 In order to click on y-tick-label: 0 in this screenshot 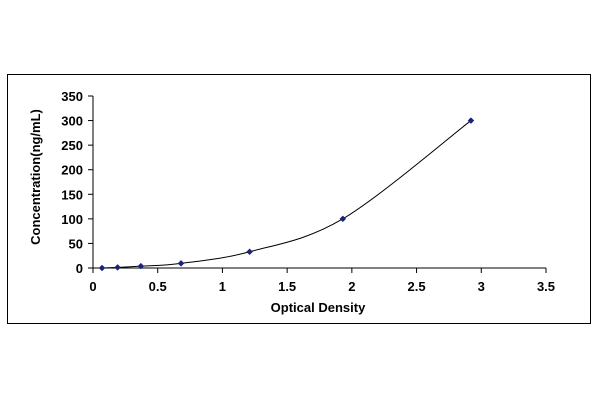, I will do `click(79, 268)`.